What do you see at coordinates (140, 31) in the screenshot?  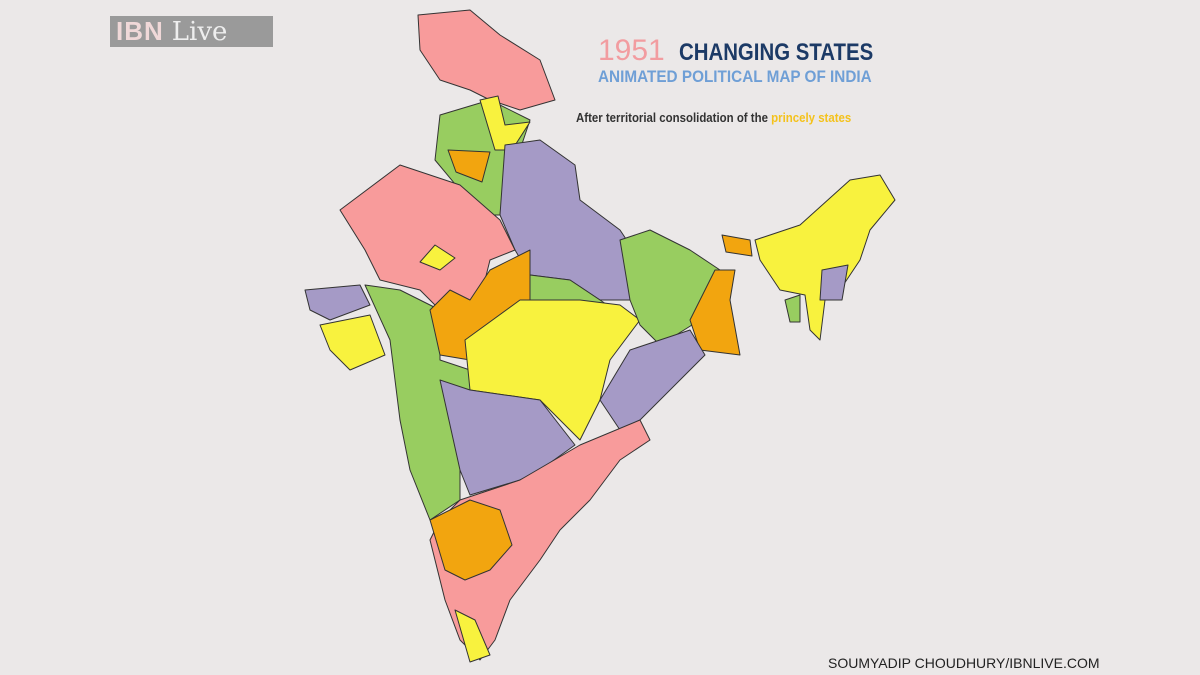 I see `logo-brand: IBN` at bounding box center [140, 31].